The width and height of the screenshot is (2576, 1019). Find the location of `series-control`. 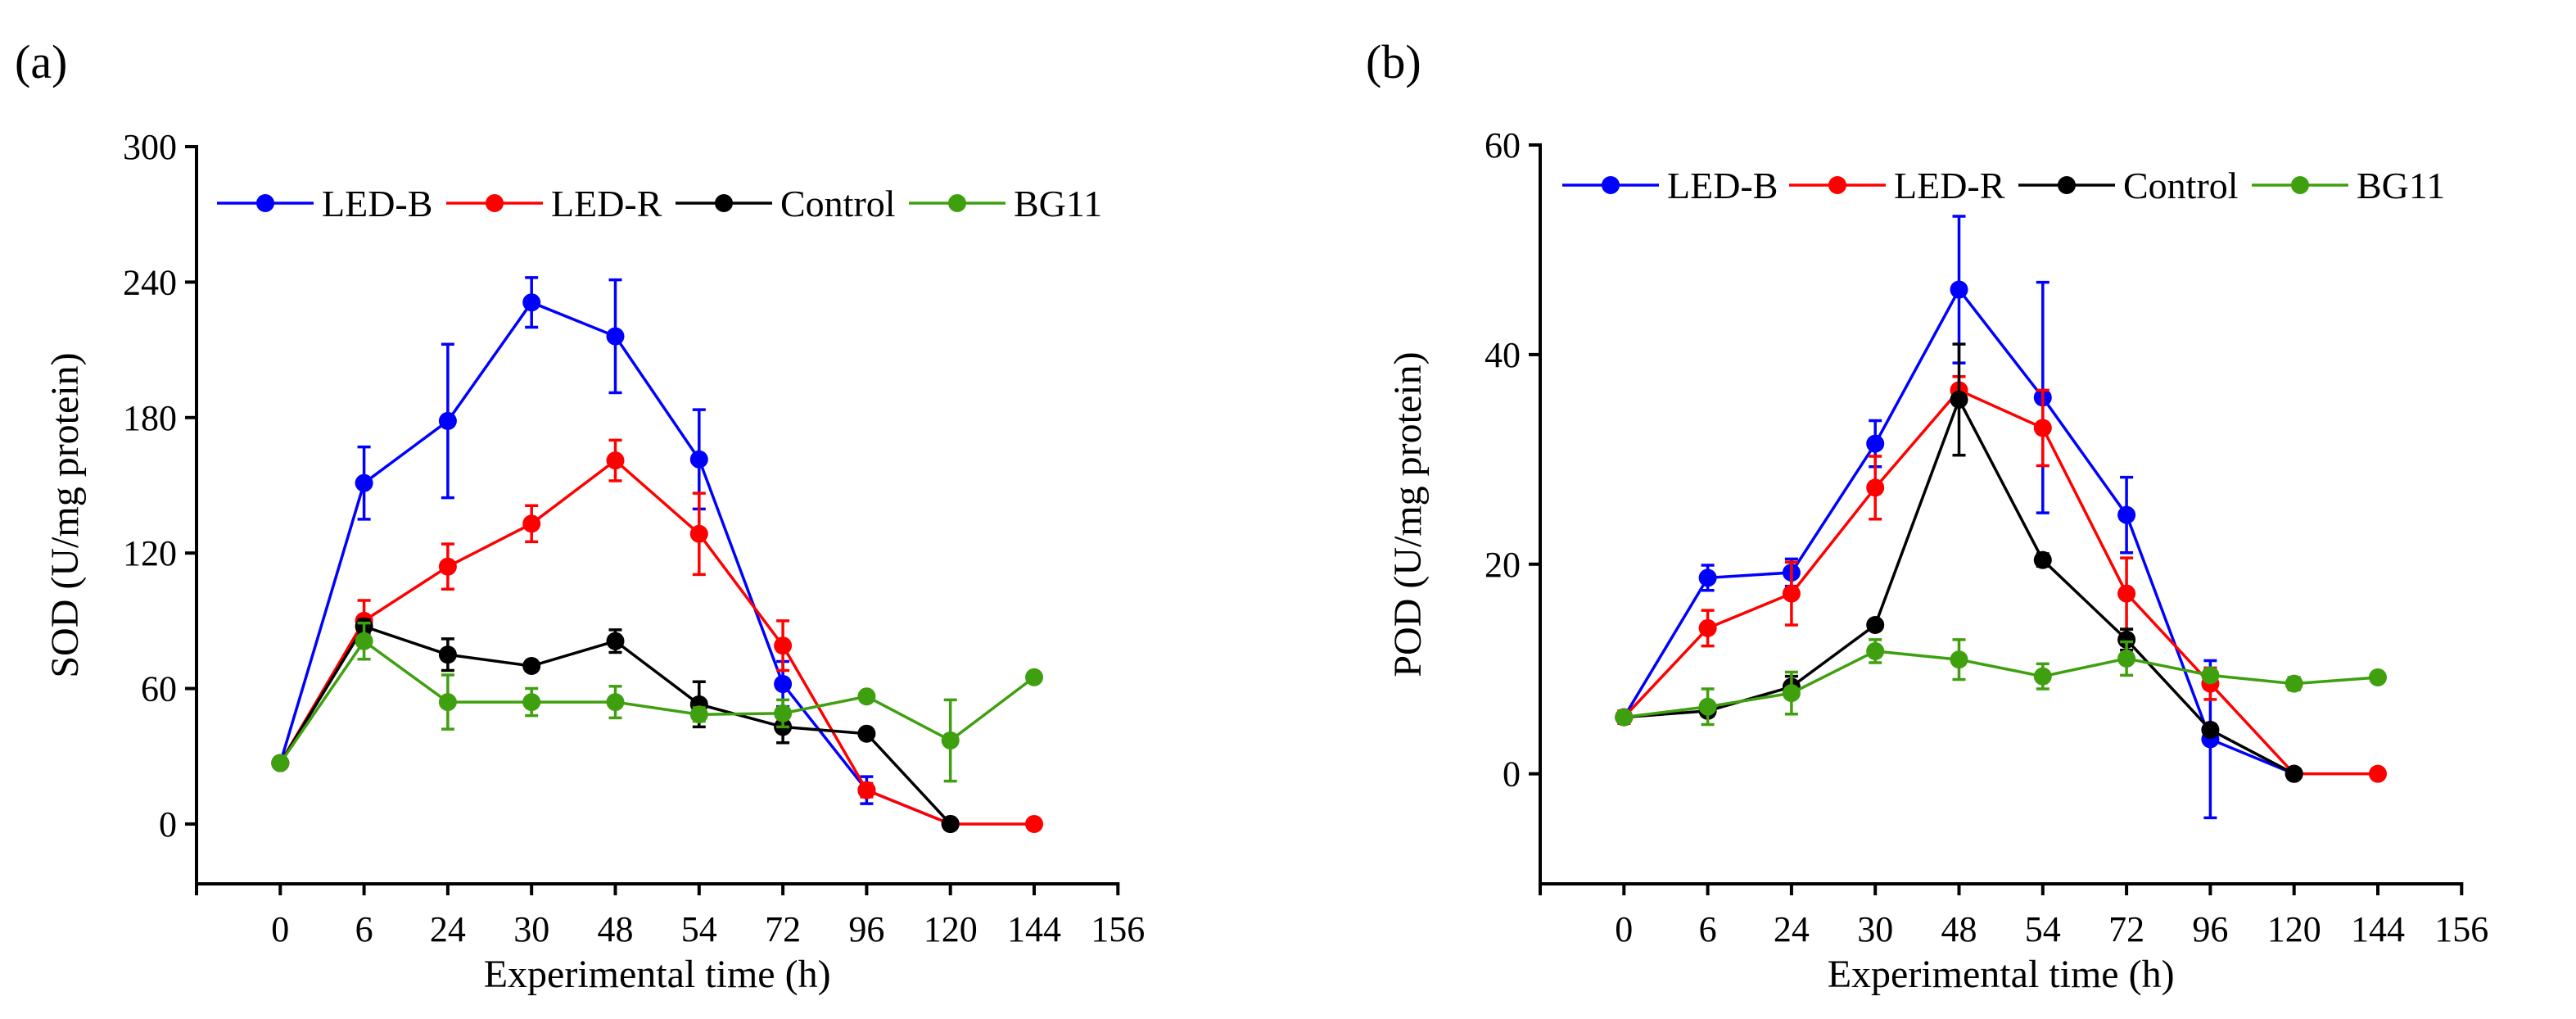

series-control is located at coordinates (1959, 562).